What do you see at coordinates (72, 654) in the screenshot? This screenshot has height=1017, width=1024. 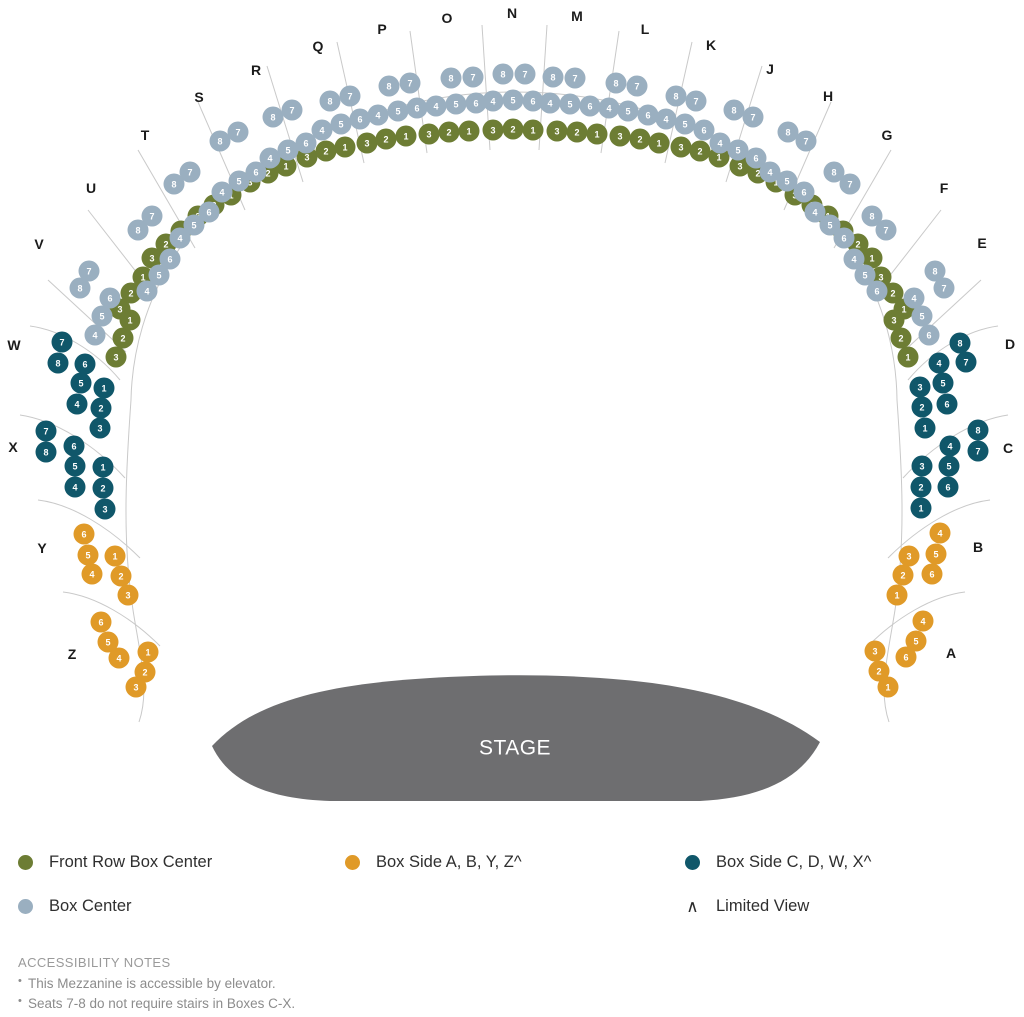 I see `box-label-Z: Z` at bounding box center [72, 654].